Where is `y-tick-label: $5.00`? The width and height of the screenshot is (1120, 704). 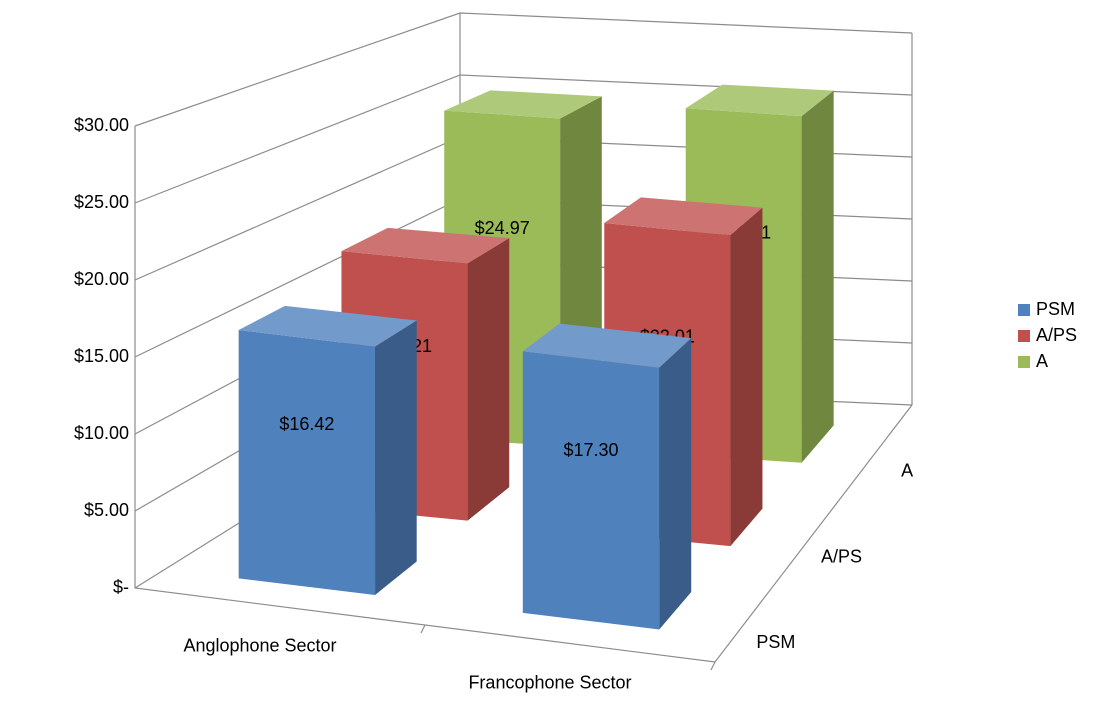 y-tick-label: $5.00 is located at coordinates (106, 510).